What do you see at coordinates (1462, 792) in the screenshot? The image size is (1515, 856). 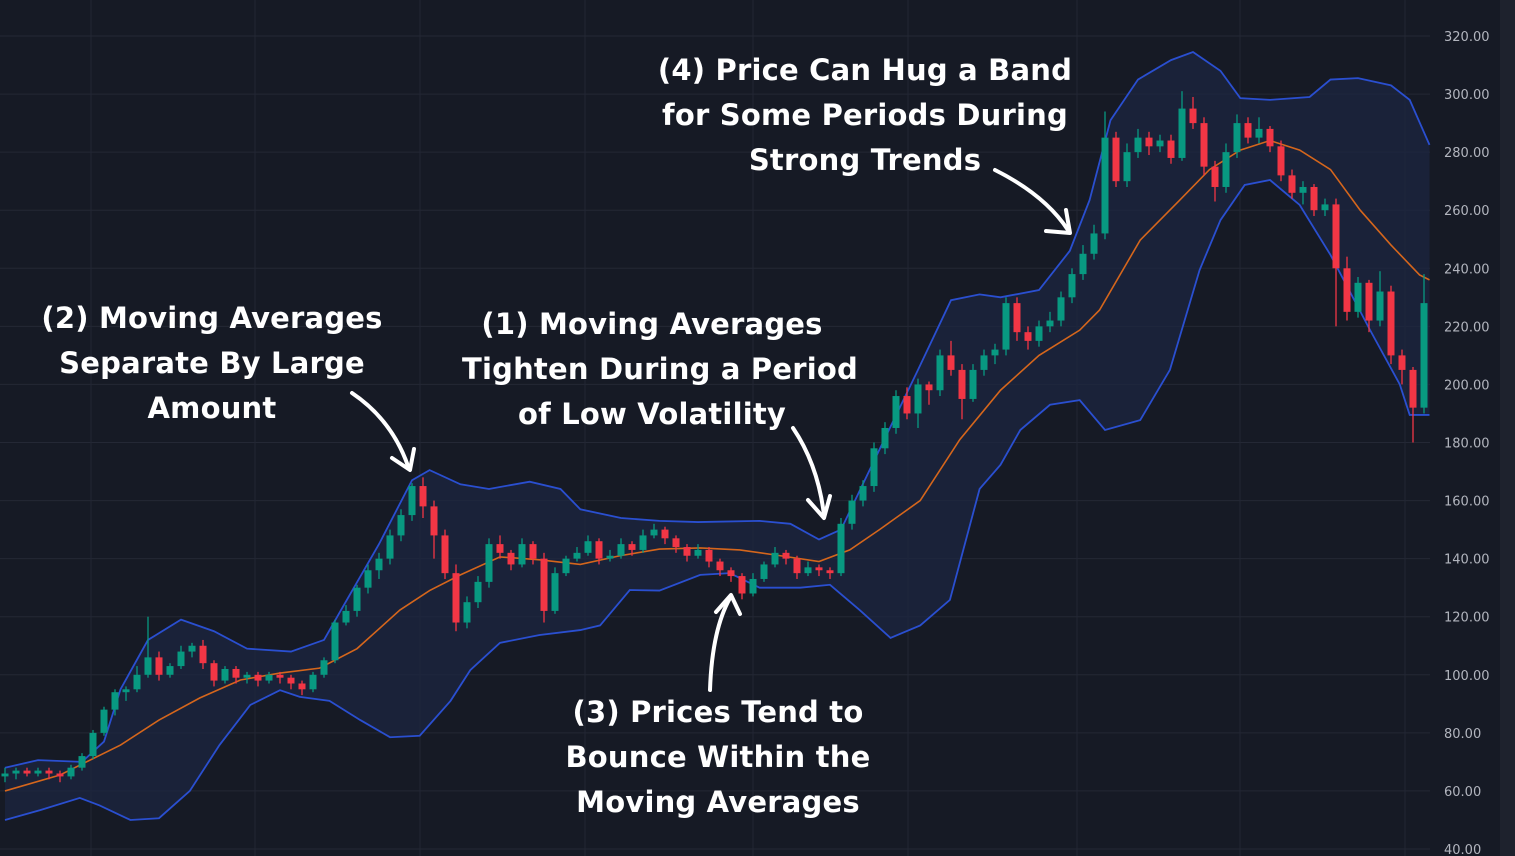 I see `y-tick-label: 60.00` at bounding box center [1462, 792].